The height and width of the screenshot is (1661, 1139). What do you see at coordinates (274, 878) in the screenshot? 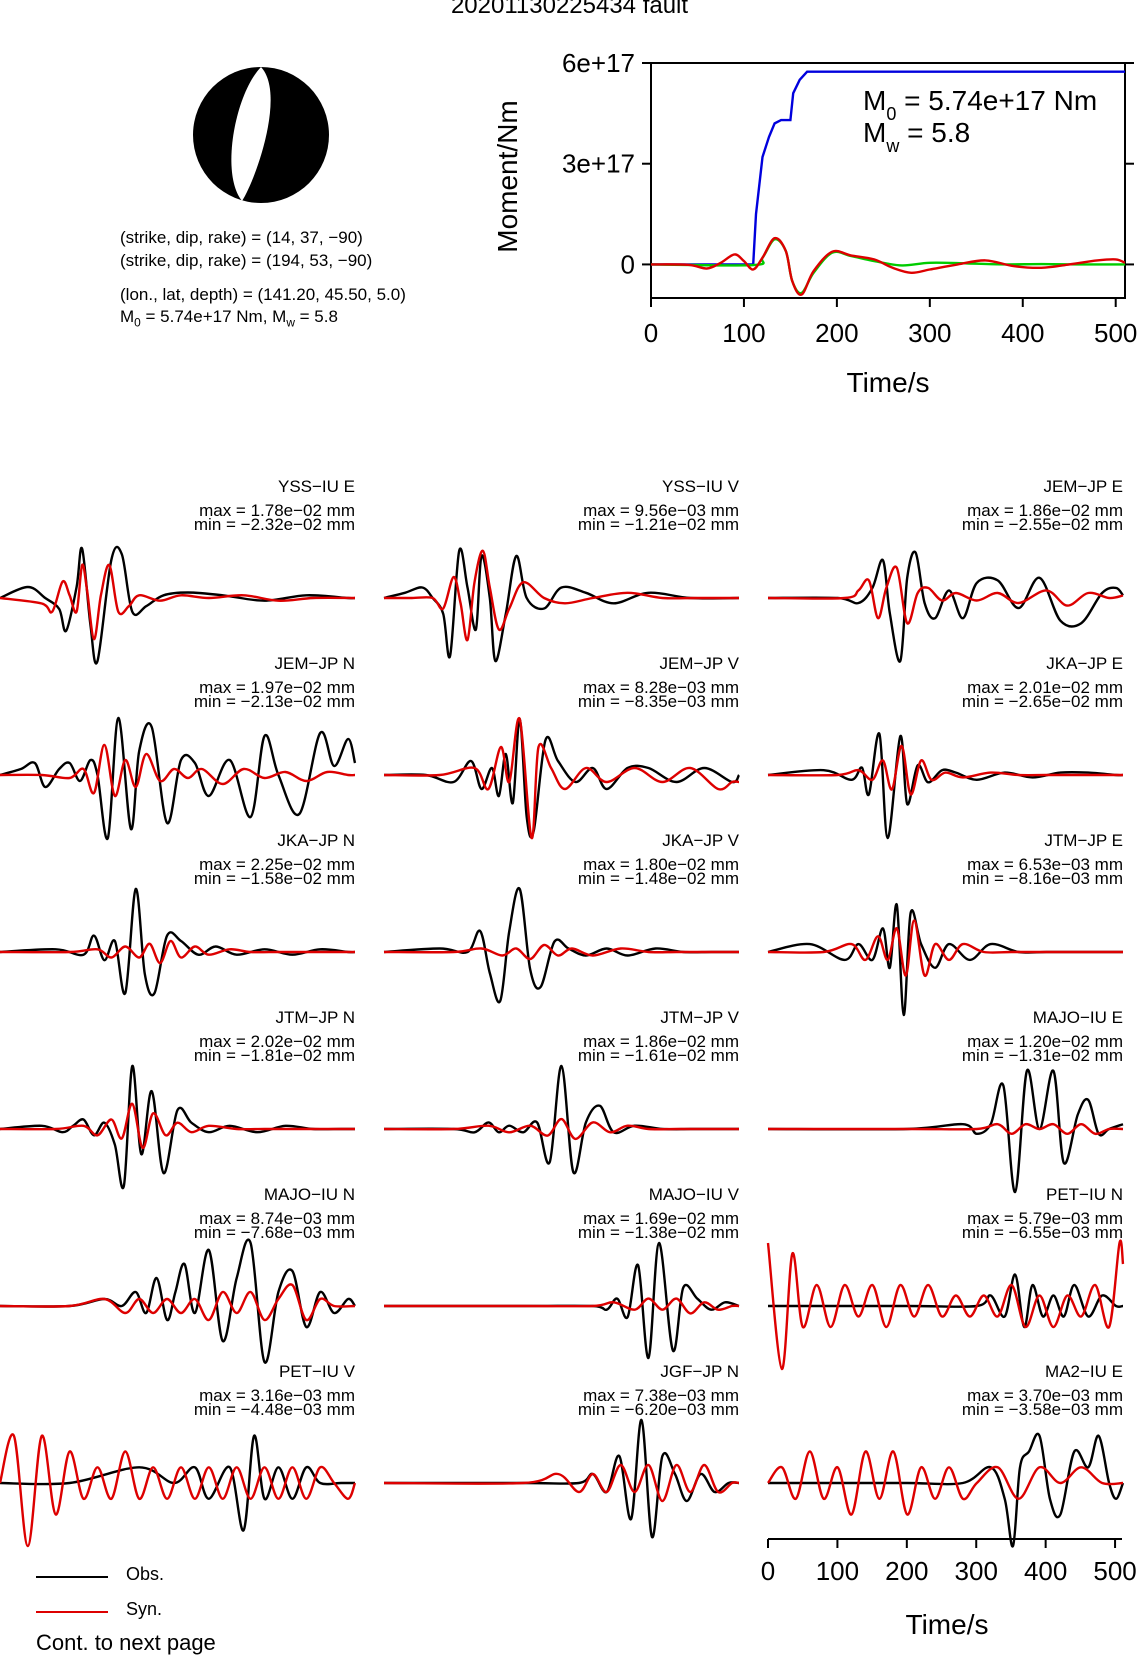
I see `min-label: min = −1.58e−02 mm` at bounding box center [274, 878].